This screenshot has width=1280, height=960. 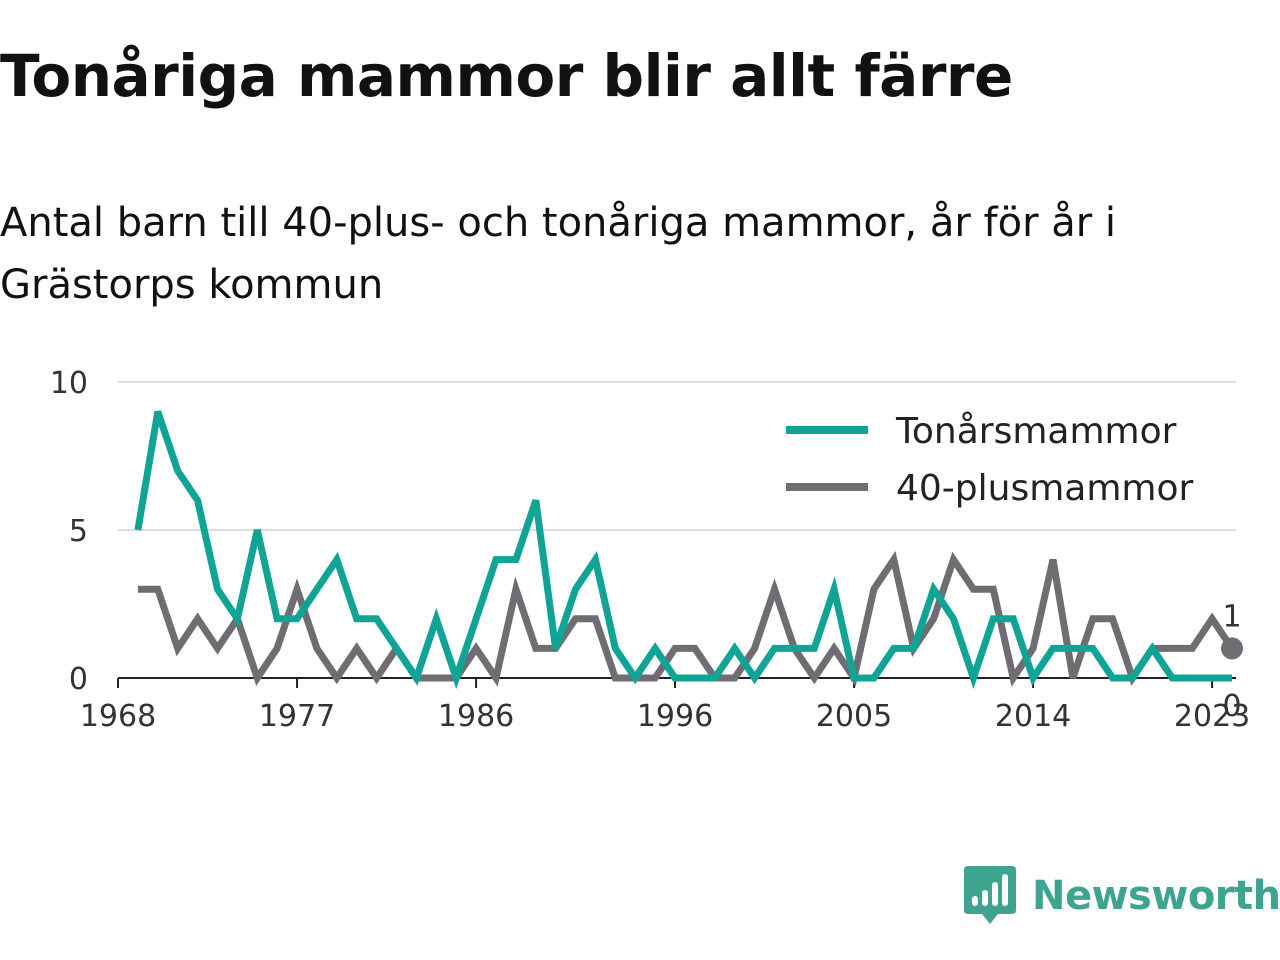 What do you see at coordinates (1231, 616) in the screenshot?
I see `end-value-label: 1` at bounding box center [1231, 616].